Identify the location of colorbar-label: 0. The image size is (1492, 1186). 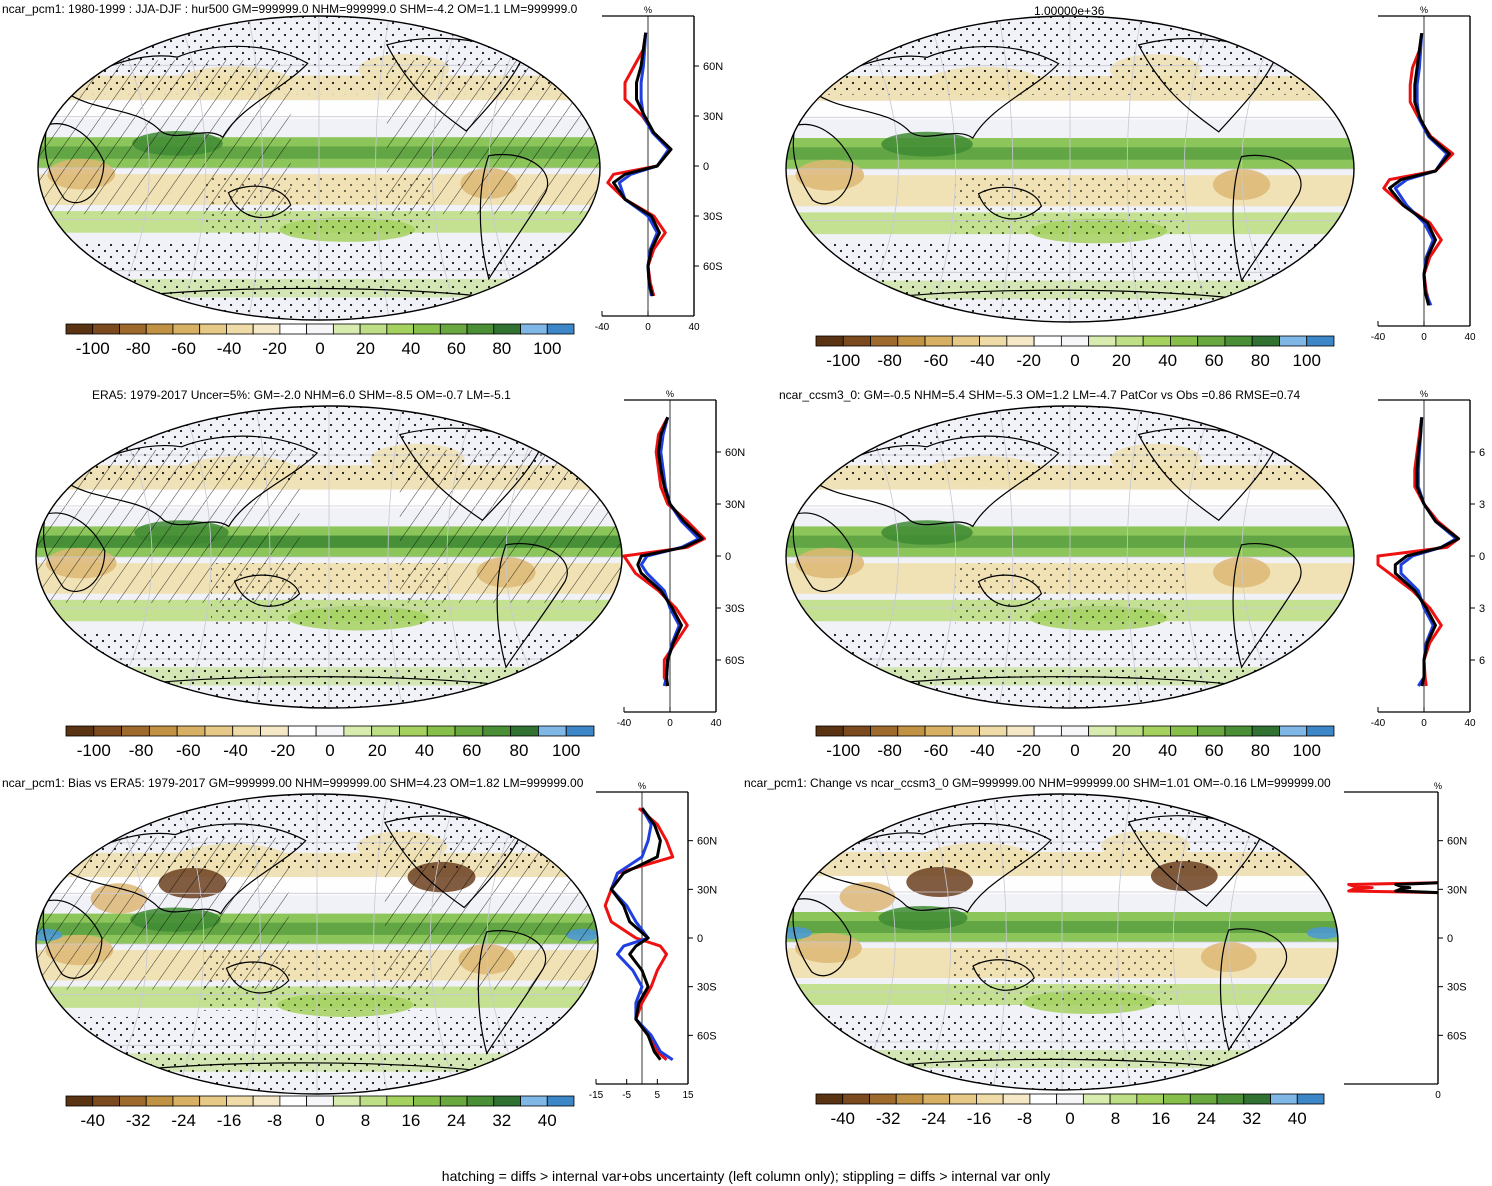
(319, 348).